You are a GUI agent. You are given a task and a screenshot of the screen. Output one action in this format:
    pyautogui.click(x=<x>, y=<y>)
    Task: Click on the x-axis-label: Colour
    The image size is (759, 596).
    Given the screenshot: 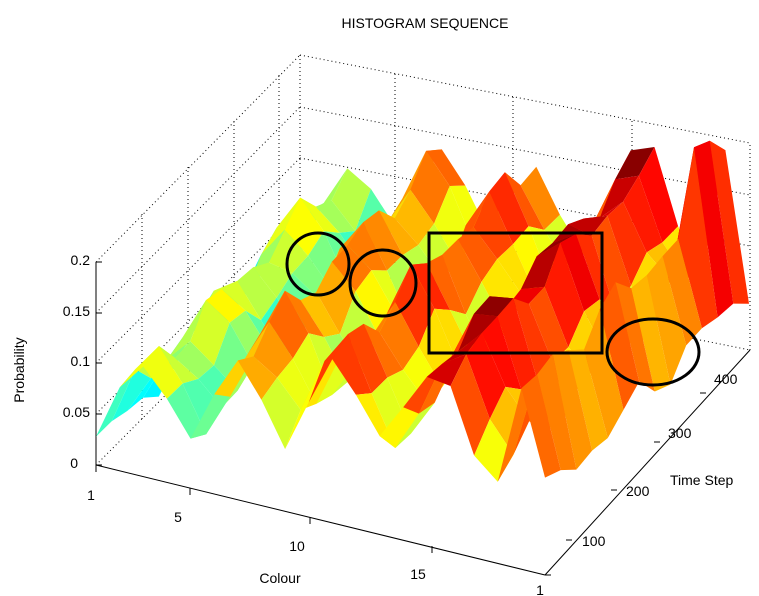 What is the action you would take?
    pyautogui.click(x=280, y=578)
    